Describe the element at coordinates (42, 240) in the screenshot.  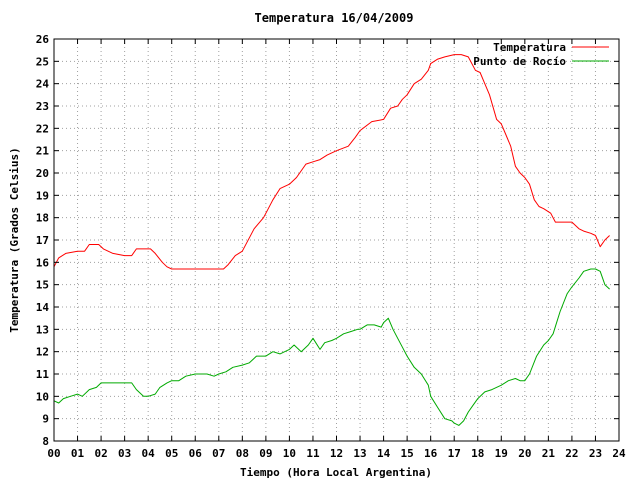
I see `y-tick-label: 17` at that location.